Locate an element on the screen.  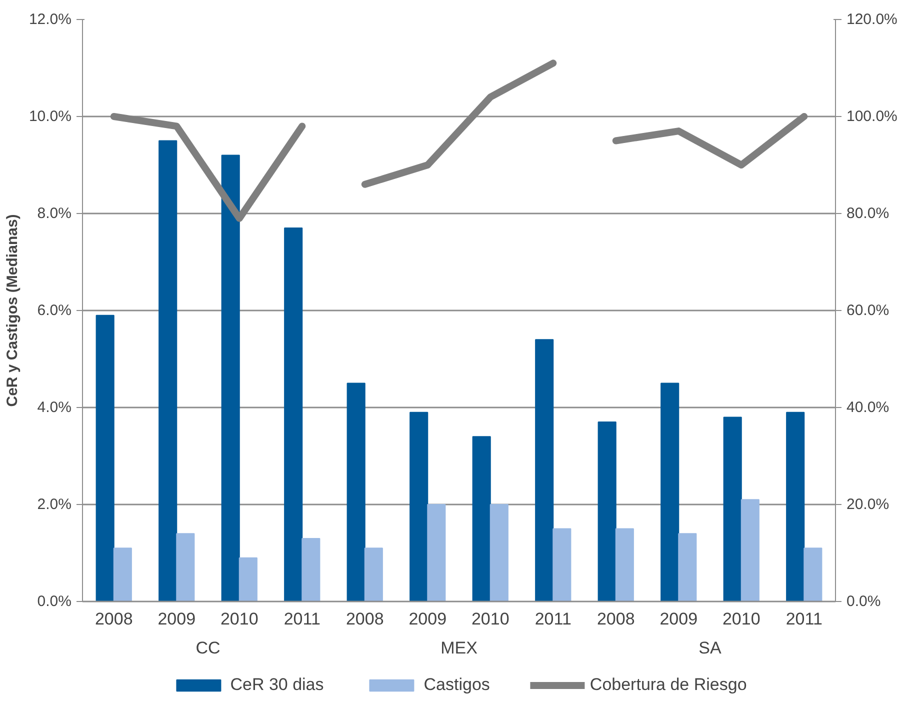
y-tick-label: 4.0% is located at coordinates (54, 407).